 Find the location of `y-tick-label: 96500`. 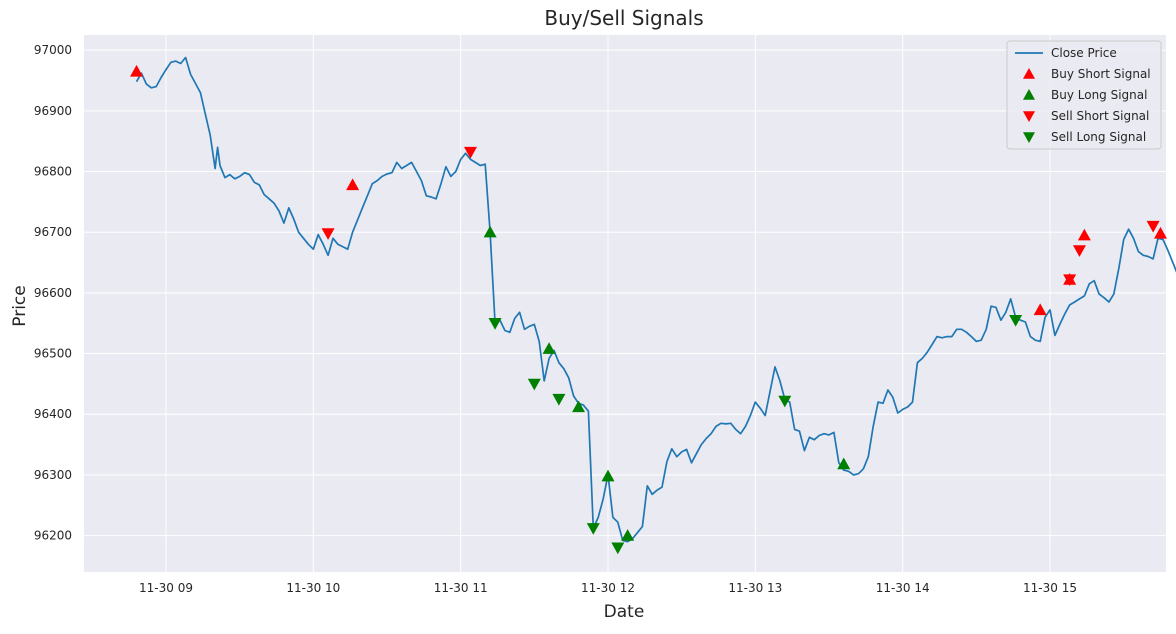

y-tick-label: 96500 is located at coordinates (53, 354).